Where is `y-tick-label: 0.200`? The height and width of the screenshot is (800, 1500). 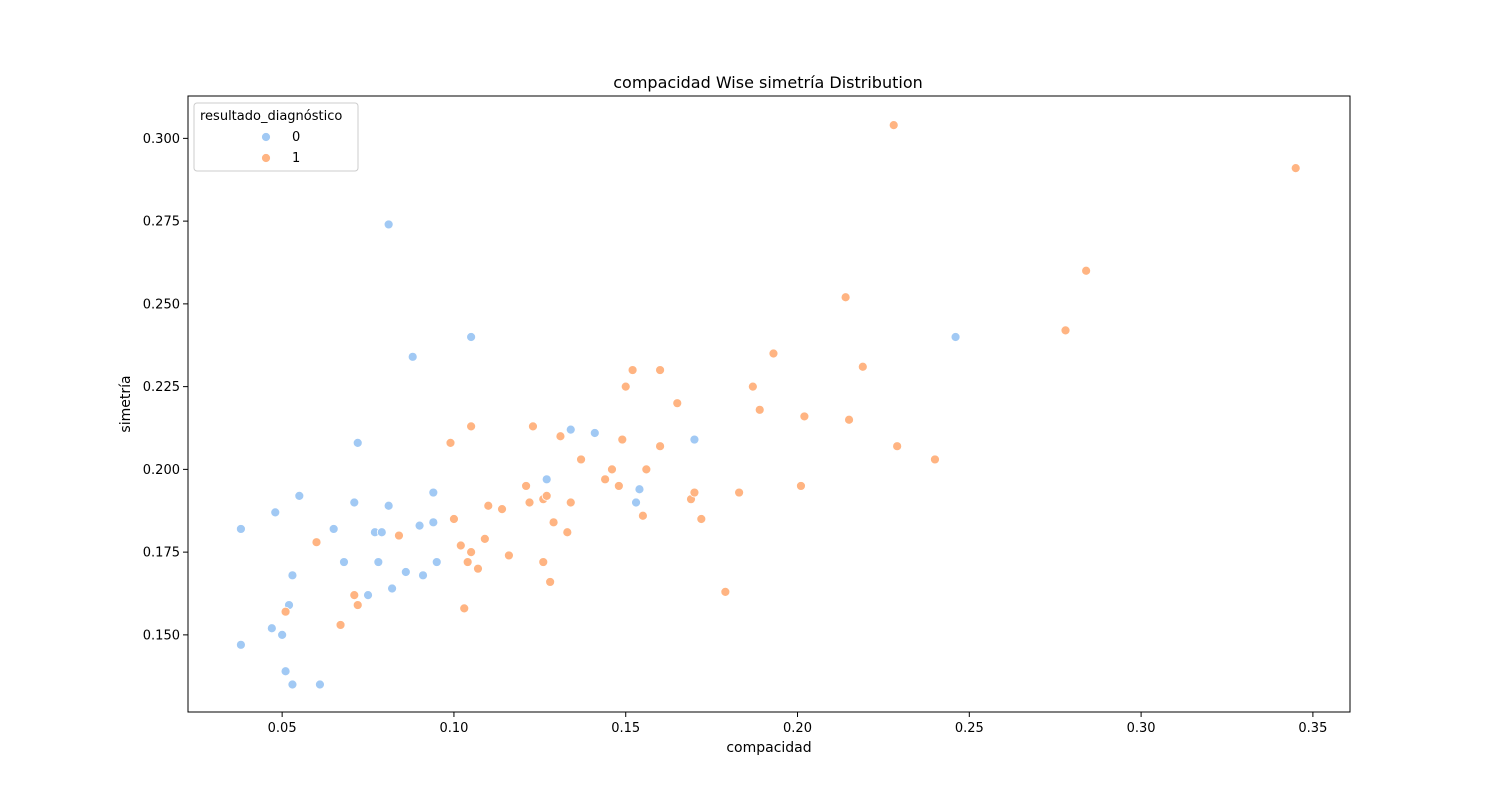 y-tick-label: 0.200 is located at coordinates (161, 470).